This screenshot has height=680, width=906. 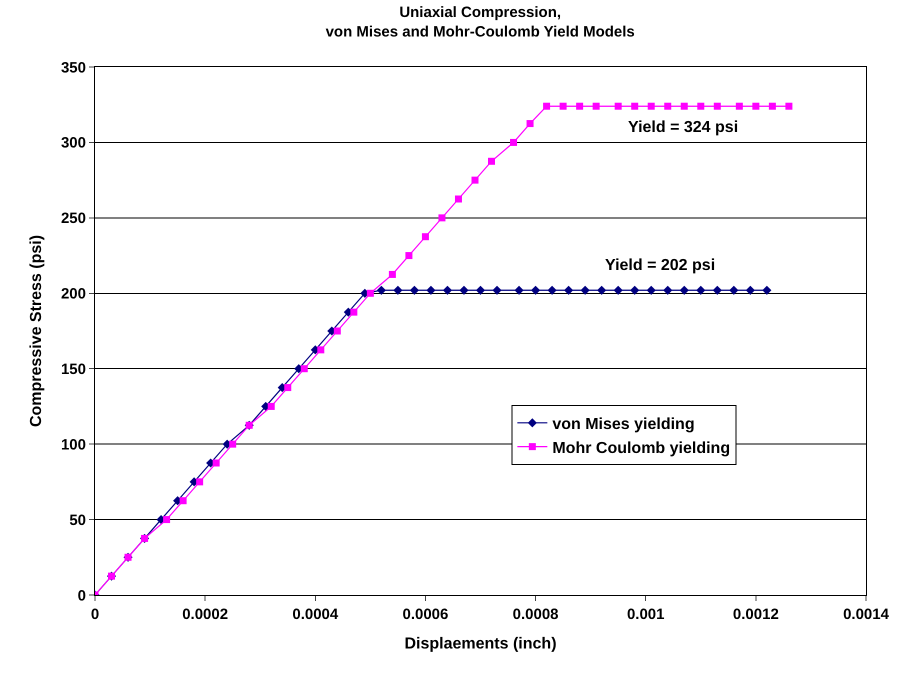 What do you see at coordinates (641, 448) in the screenshot?
I see `legend-label: Mohr Coulomb yielding` at bounding box center [641, 448].